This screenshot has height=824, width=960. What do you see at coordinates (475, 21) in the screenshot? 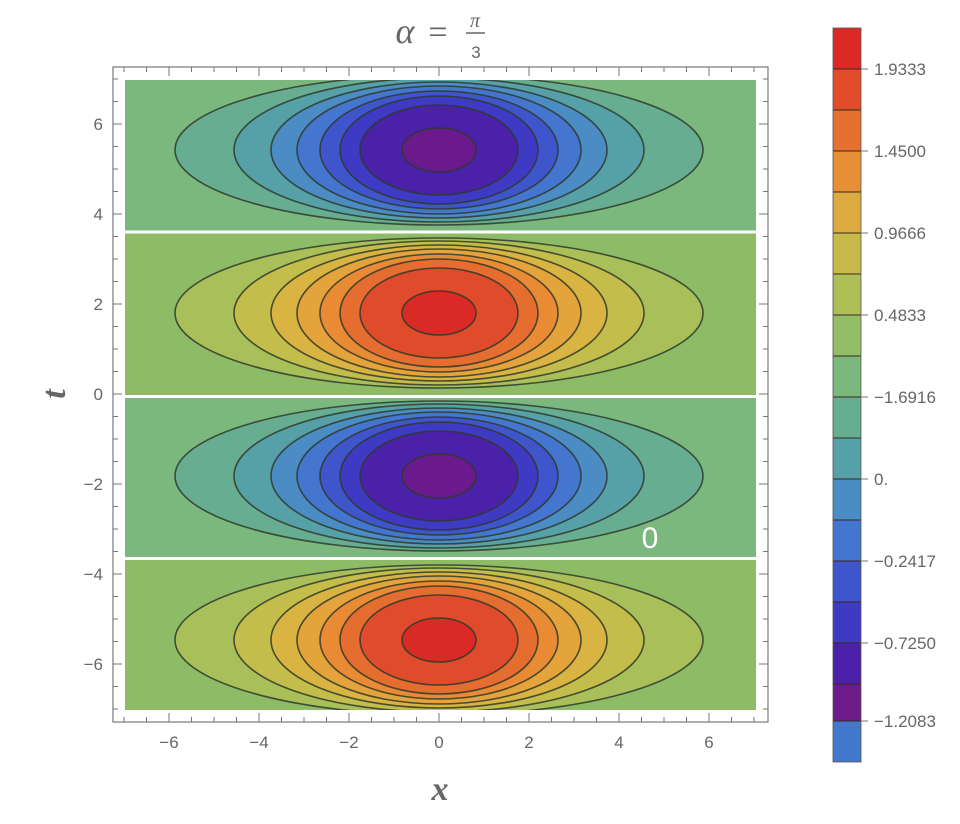
I see `title-numerator: π` at bounding box center [475, 21].